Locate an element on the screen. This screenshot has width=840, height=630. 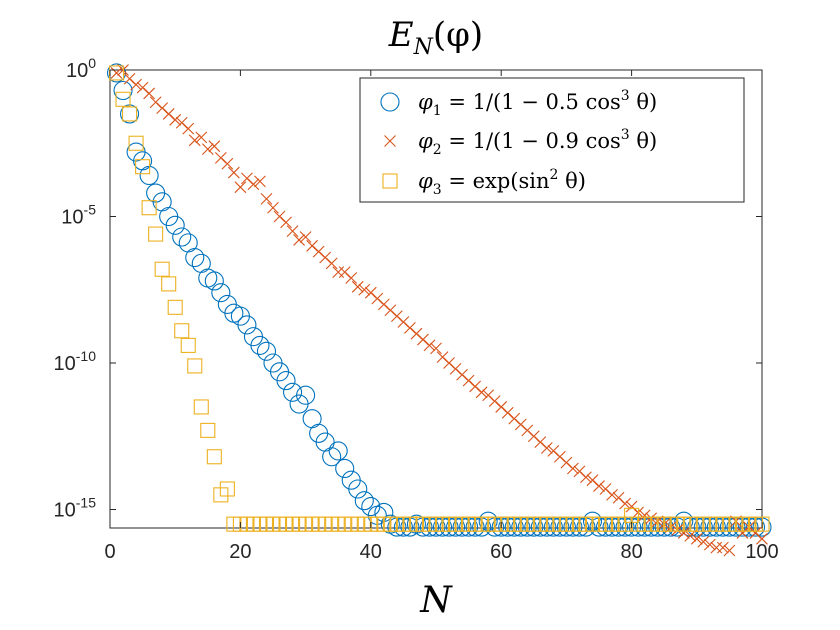
chart-title: EN(φ) is located at coordinates (435, 37).